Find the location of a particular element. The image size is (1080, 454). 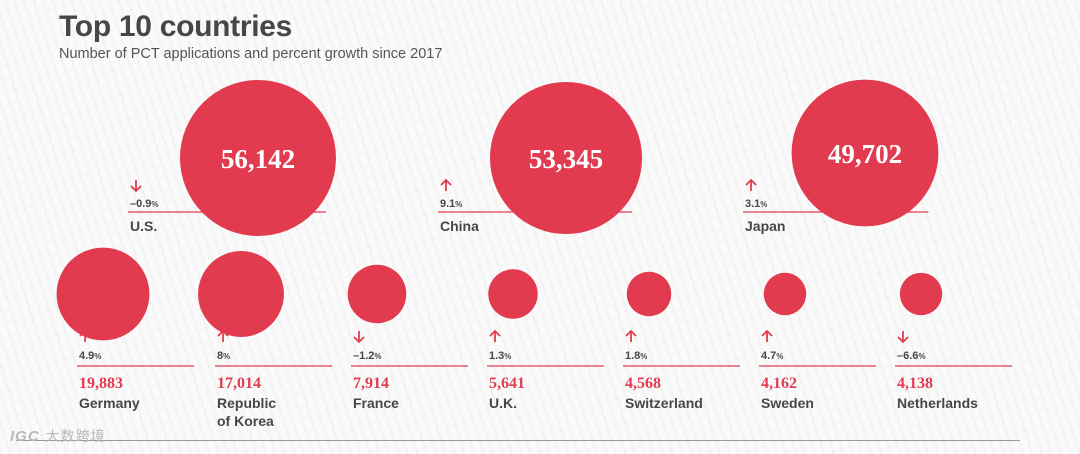

value-label-france: 7,914 is located at coordinates (371, 383).